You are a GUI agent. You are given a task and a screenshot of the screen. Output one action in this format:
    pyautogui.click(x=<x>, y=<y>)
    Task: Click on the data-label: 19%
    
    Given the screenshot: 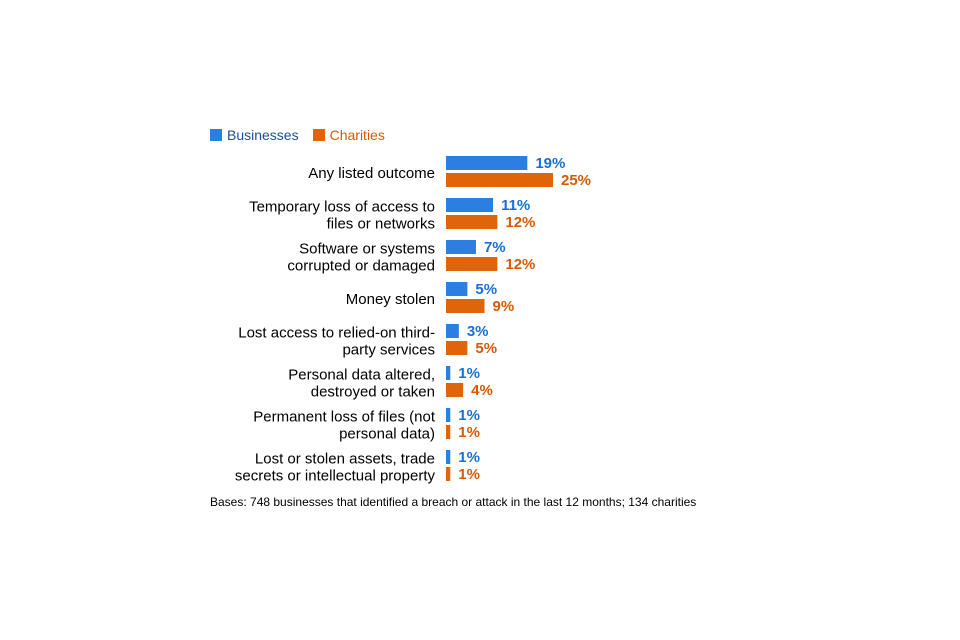 What is the action you would take?
    pyautogui.click(x=550, y=163)
    